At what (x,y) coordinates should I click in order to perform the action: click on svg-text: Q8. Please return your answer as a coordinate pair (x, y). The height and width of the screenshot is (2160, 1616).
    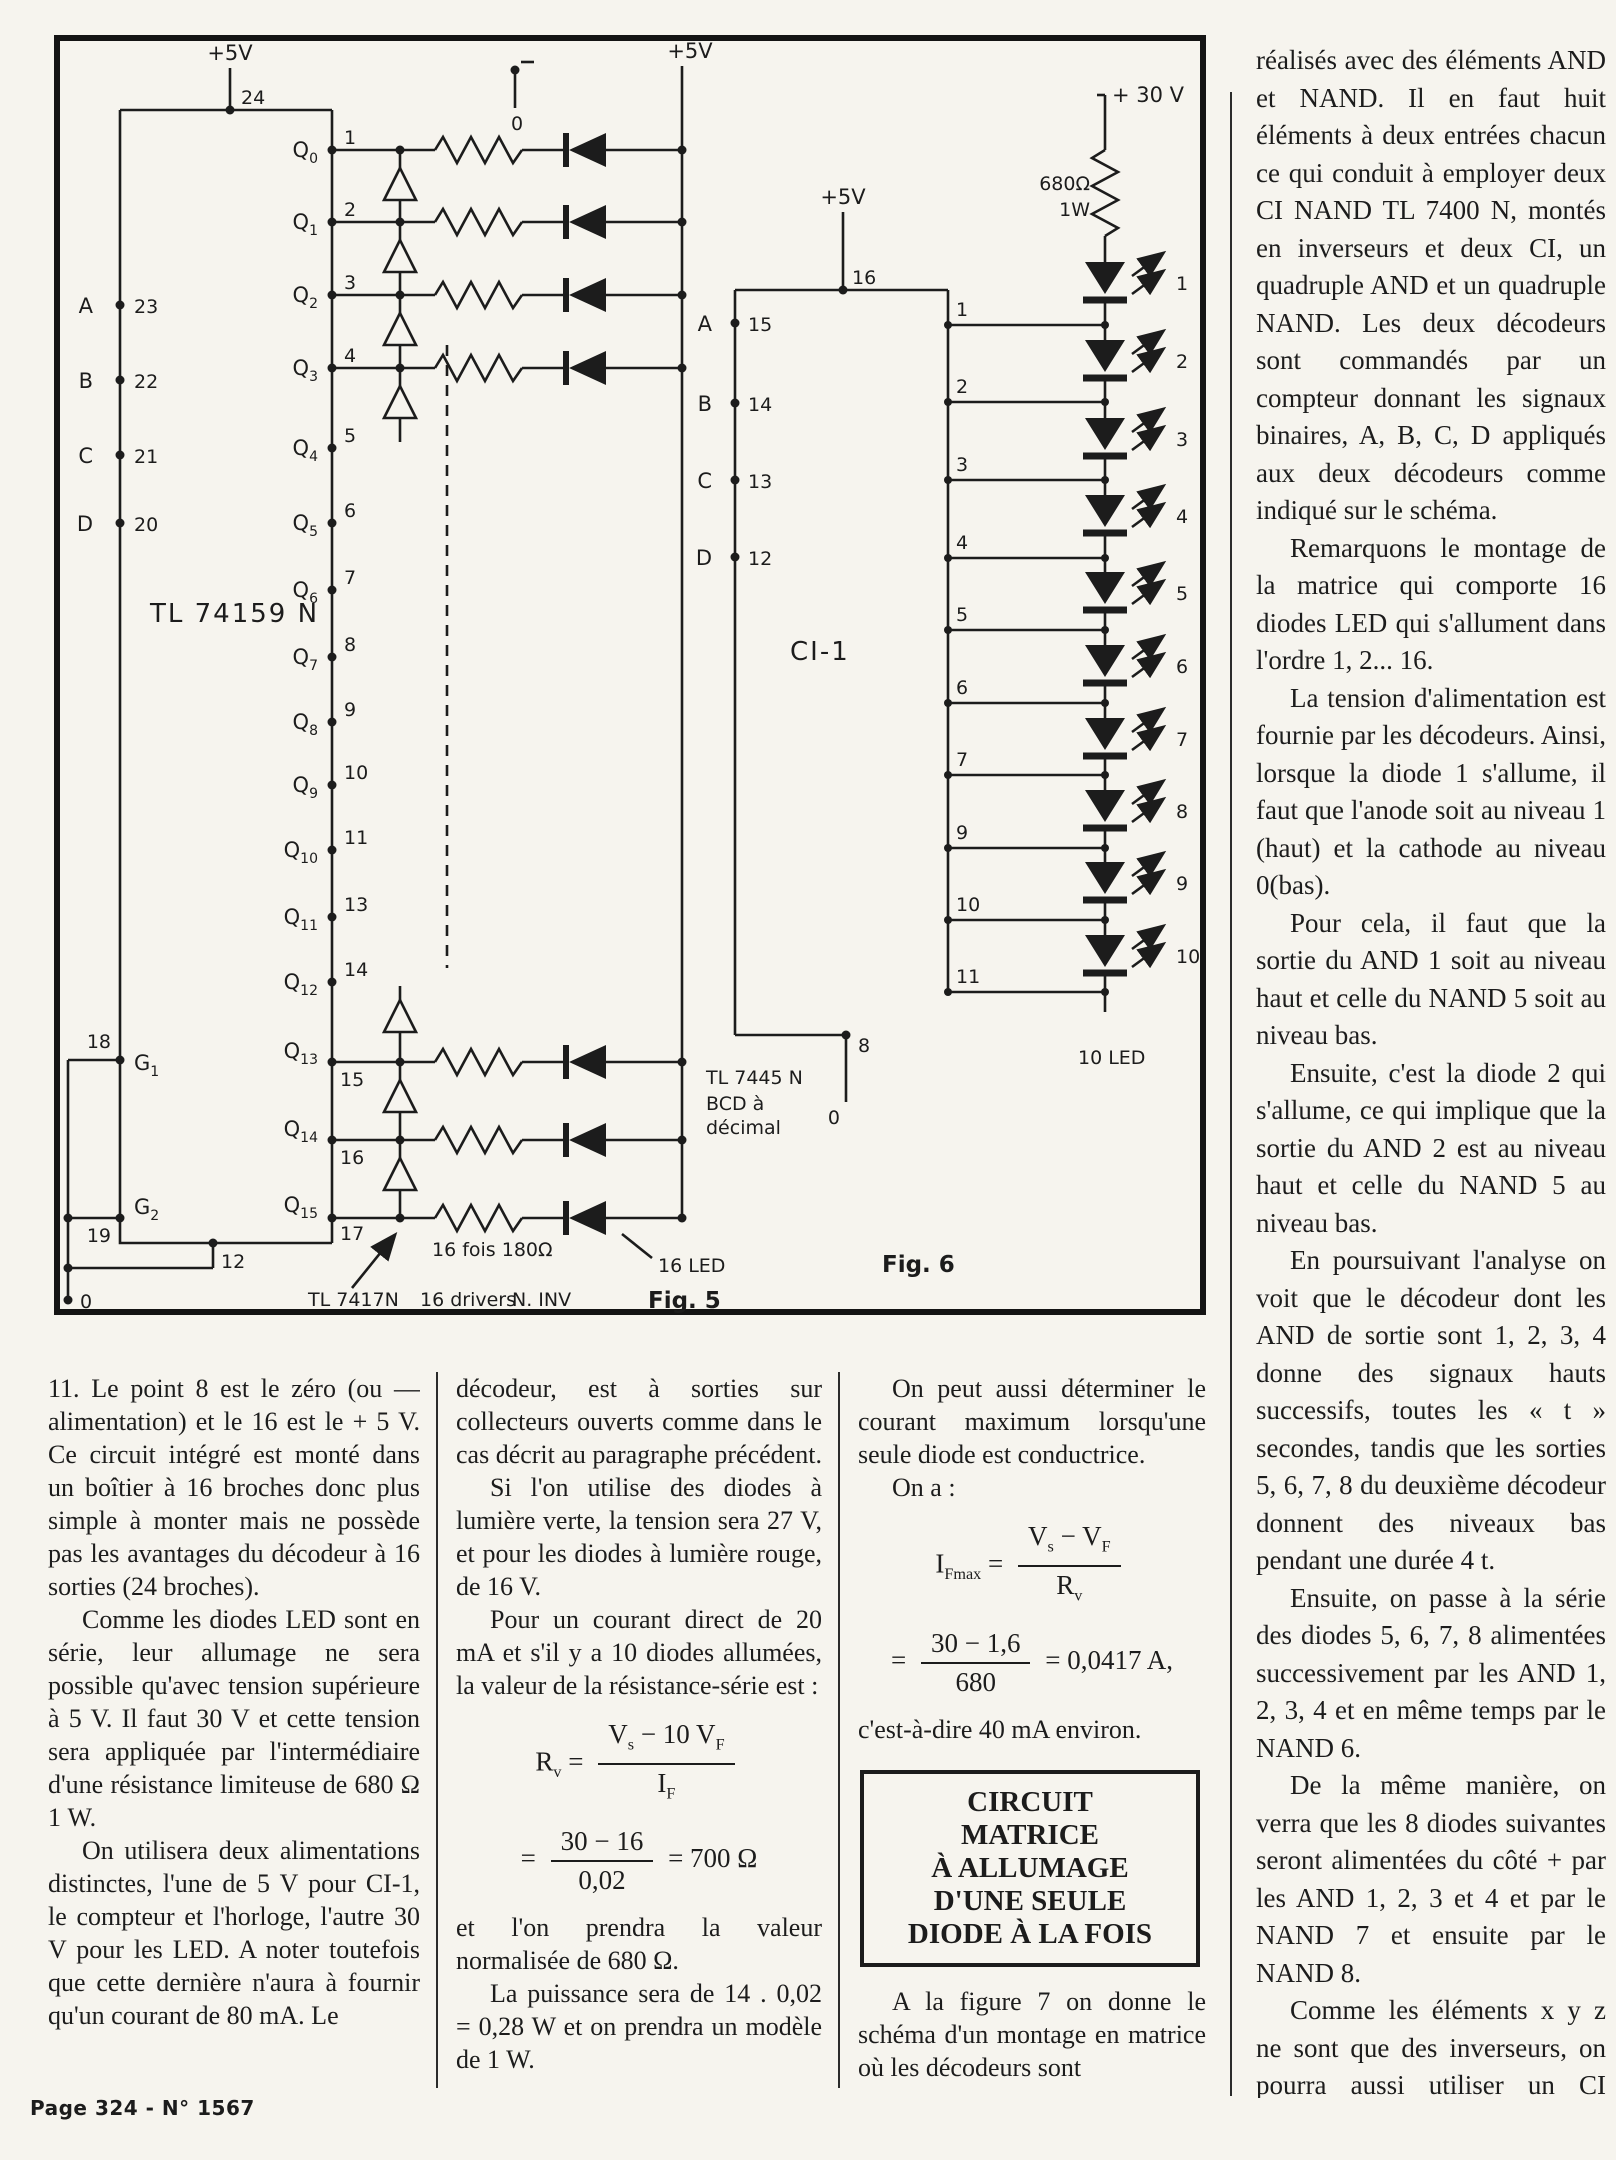
    Looking at the image, I should click on (305, 724).